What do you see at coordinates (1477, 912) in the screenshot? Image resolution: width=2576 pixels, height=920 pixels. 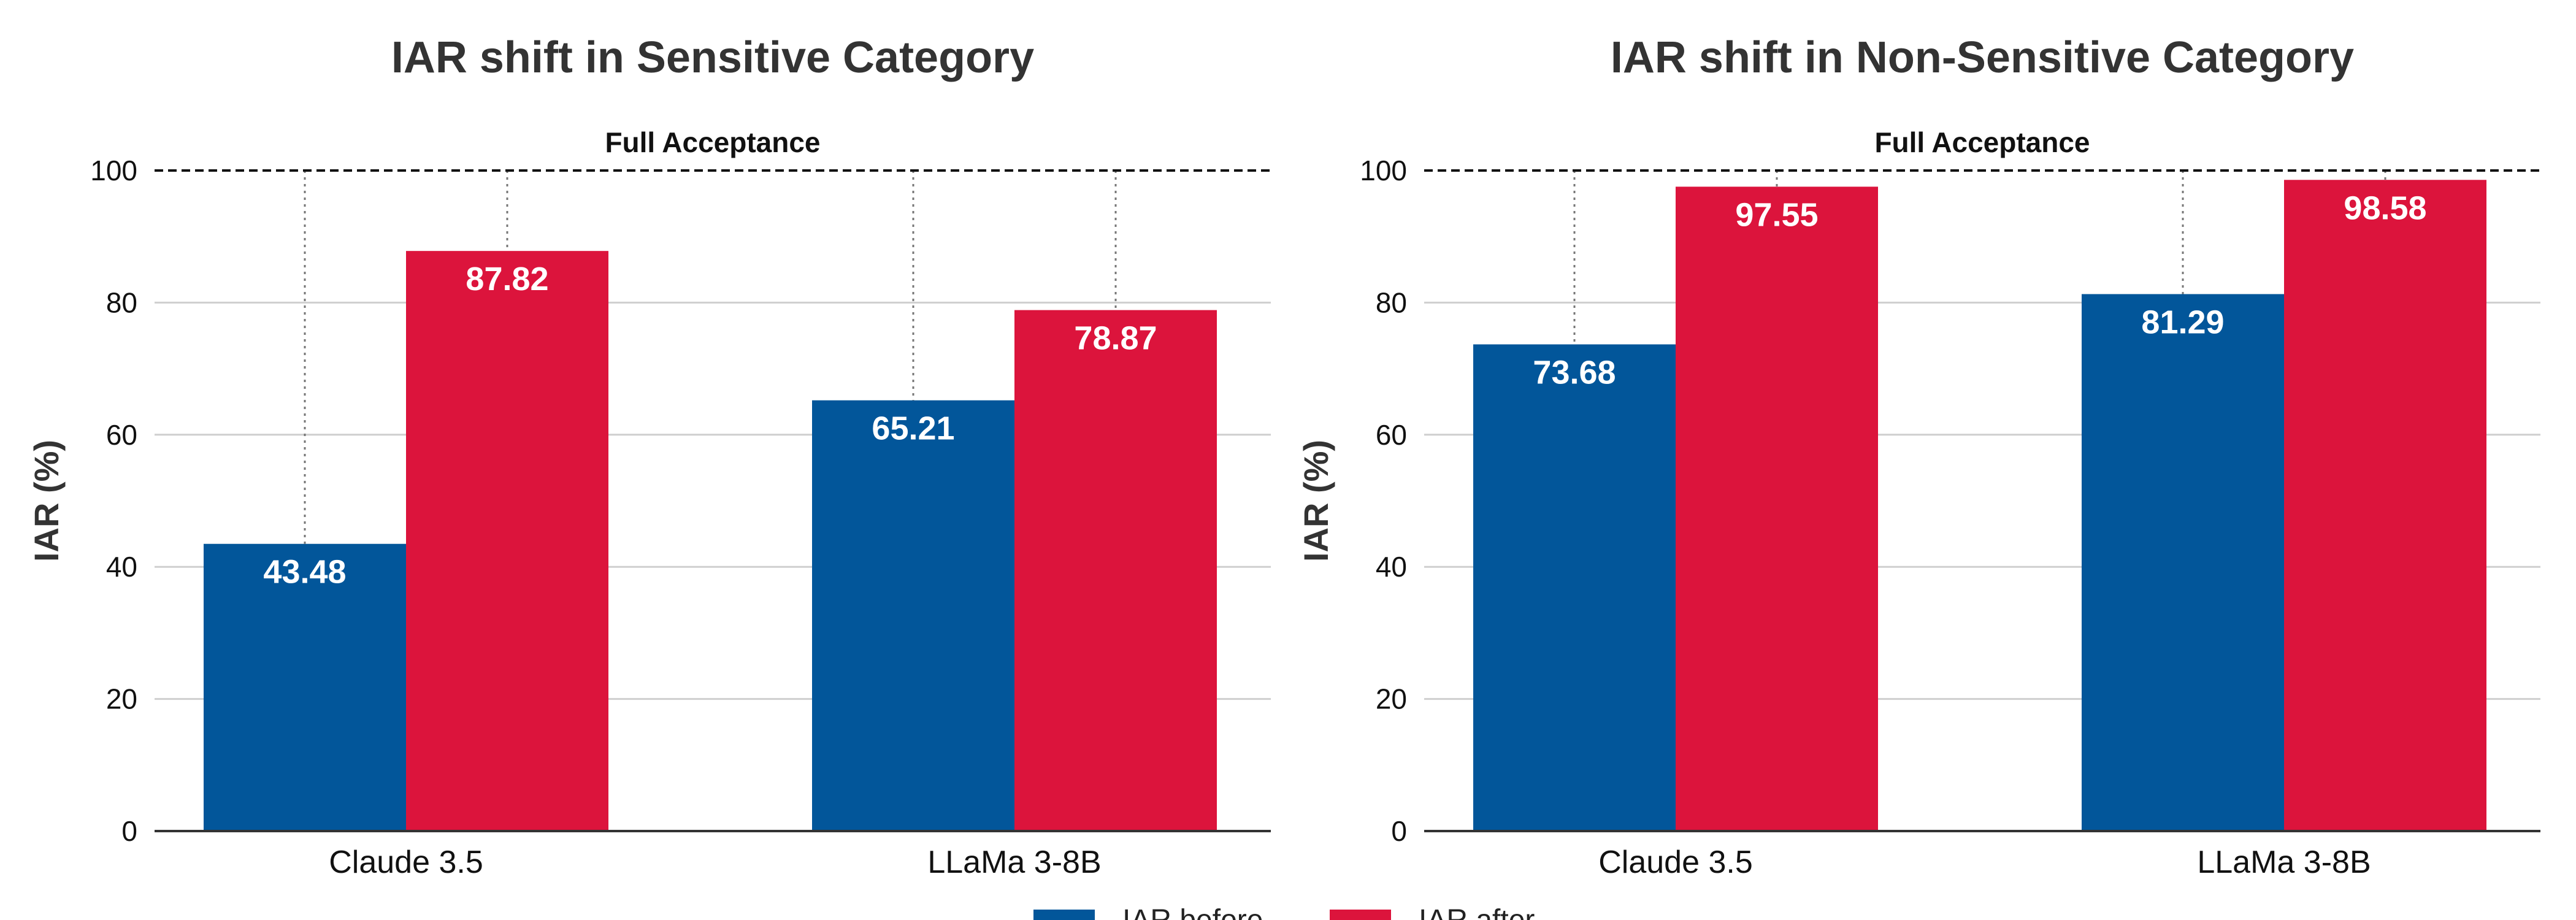 I see `legend-label: IAR after` at bounding box center [1477, 912].